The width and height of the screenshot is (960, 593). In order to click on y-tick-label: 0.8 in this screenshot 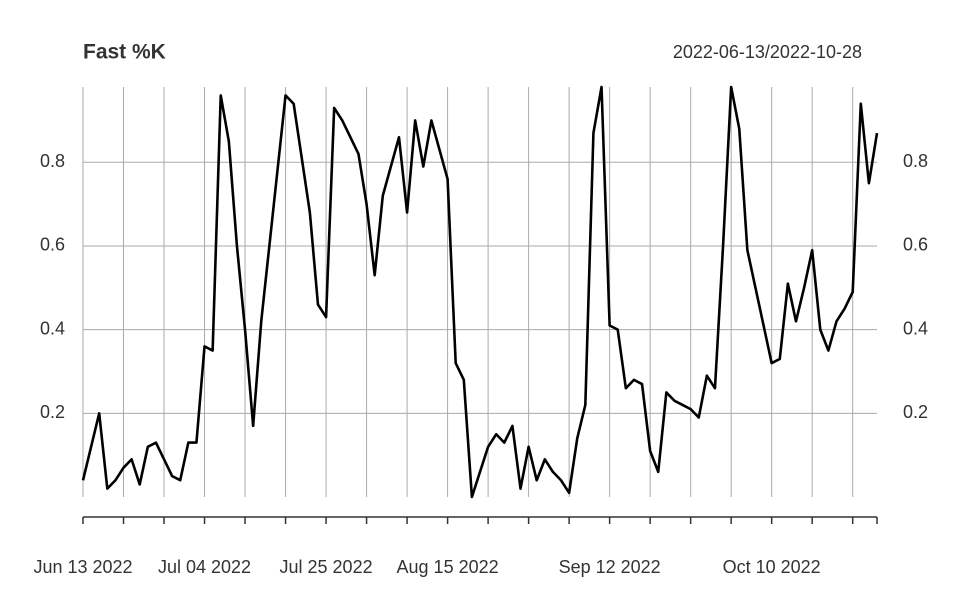, I will do `click(52, 161)`.